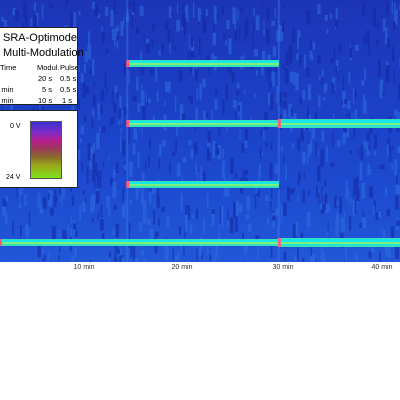 The image size is (400, 400). What do you see at coordinates (39, 149) in the screenshot?
I see `colorbar-box: 0 V 24 V` at bounding box center [39, 149].